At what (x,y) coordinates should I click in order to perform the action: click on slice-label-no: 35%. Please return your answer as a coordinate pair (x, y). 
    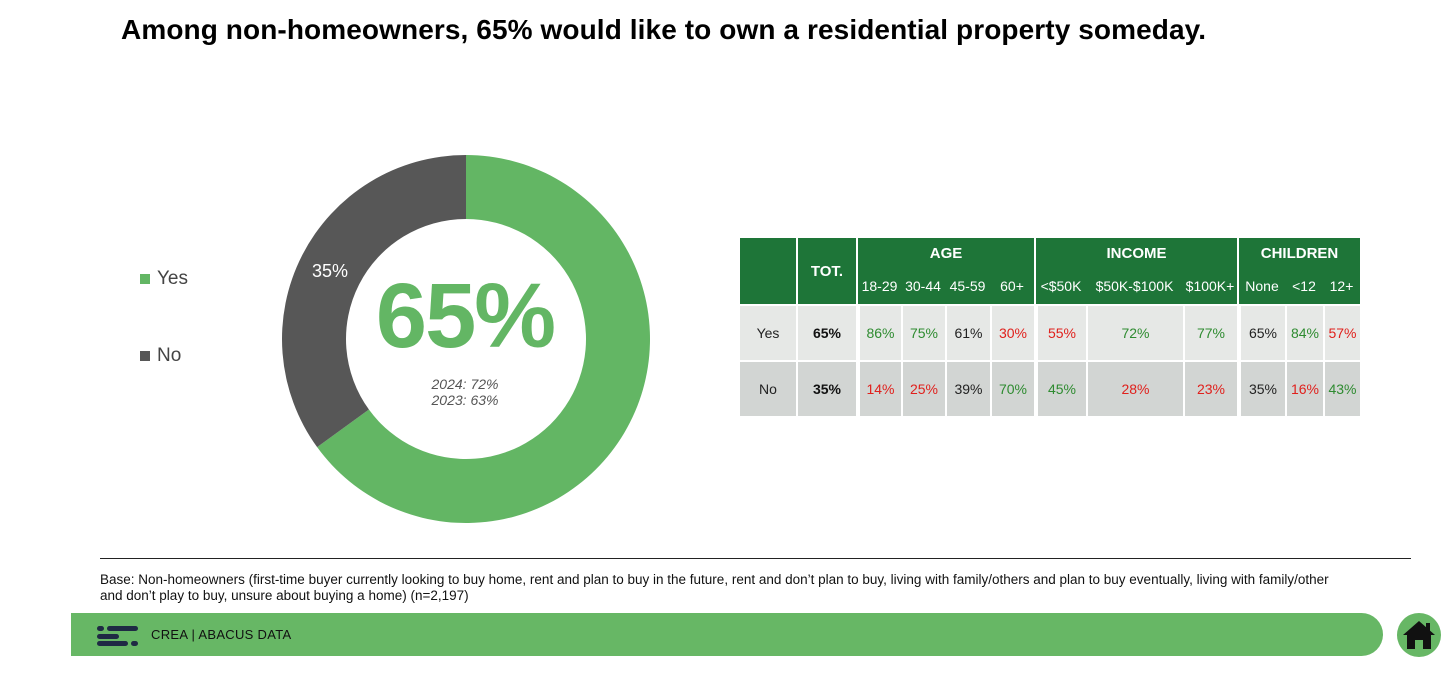
    Looking at the image, I should click on (330, 271).